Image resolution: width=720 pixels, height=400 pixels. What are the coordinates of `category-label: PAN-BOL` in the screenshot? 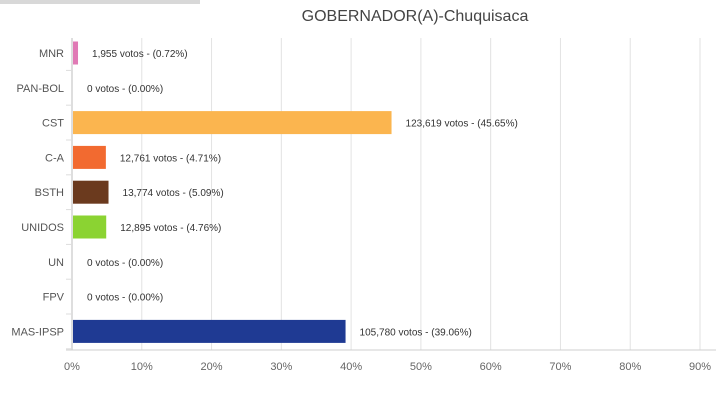 It's located at (40, 89).